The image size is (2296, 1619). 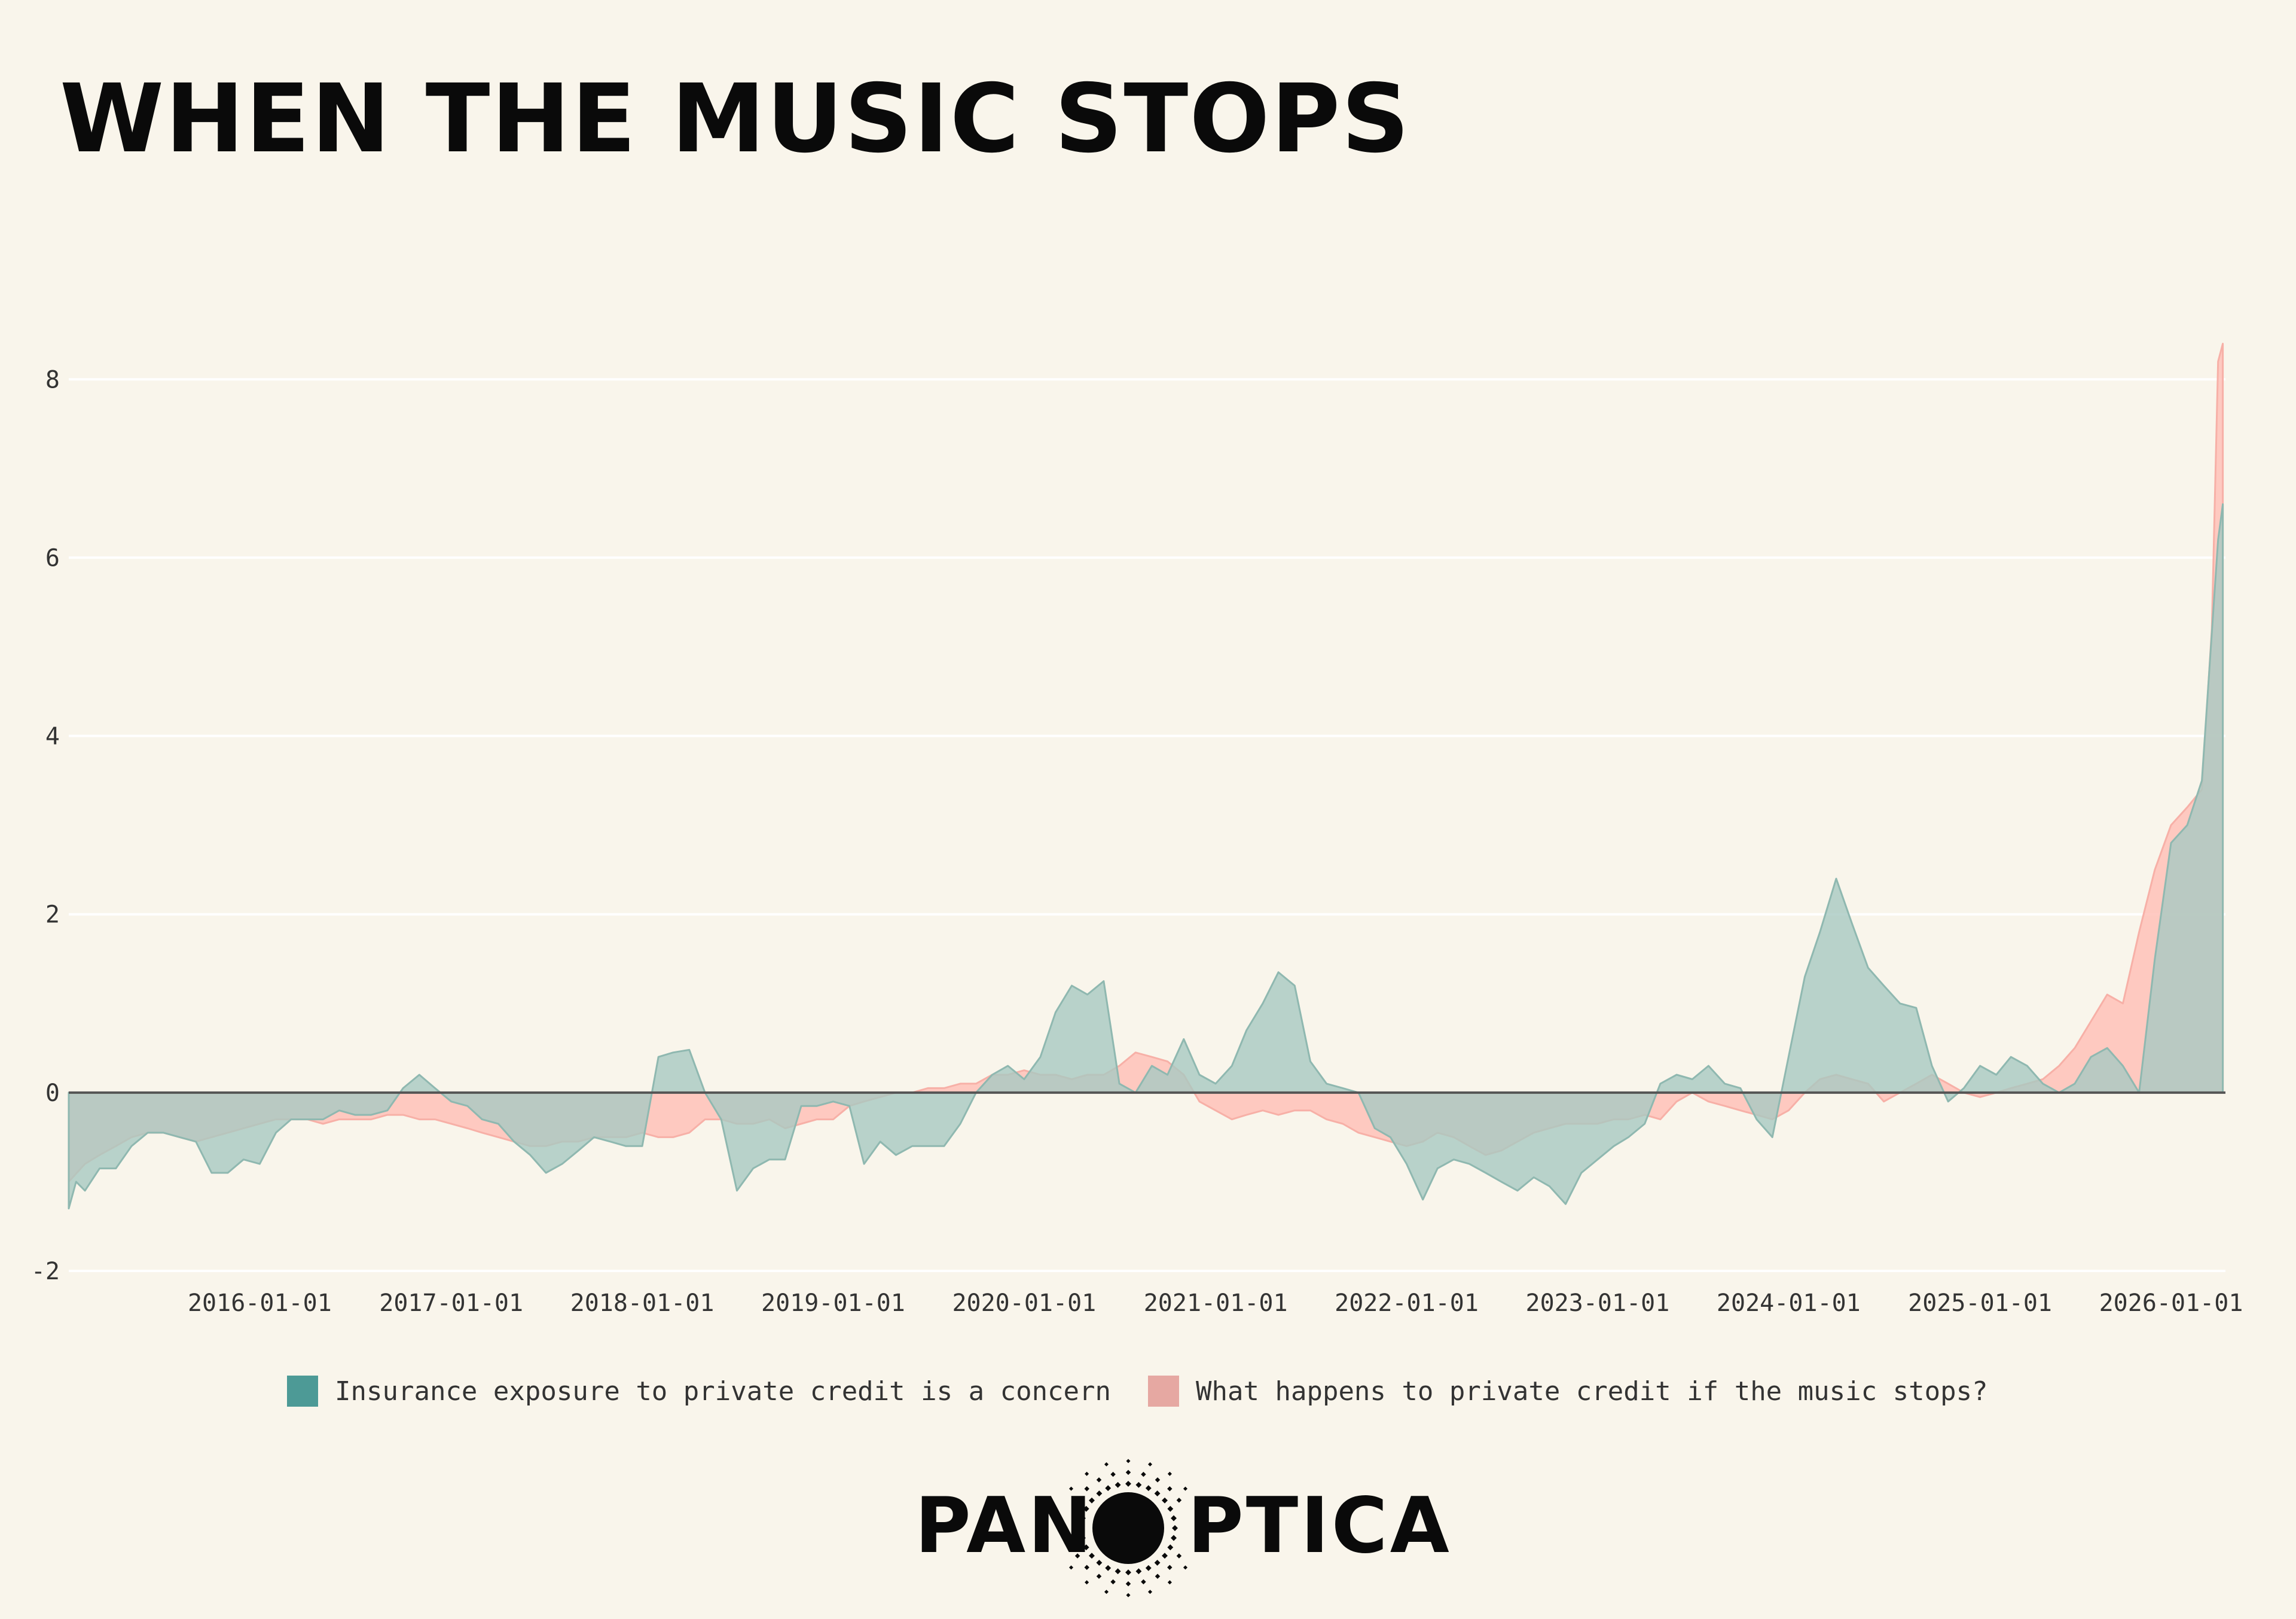 I want to click on x-tick-label: 2024-01-01, so click(x=1789, y=1303).